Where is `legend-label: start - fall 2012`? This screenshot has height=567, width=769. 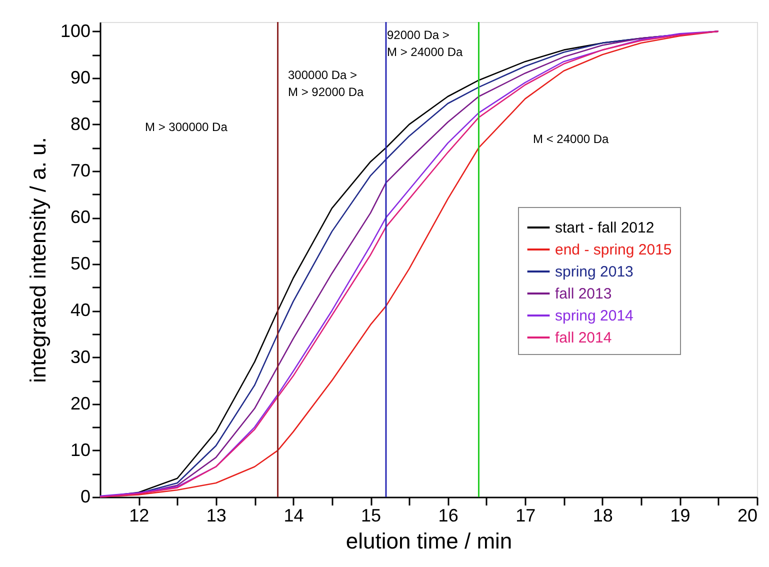
legend-label: start - fall 2012 is located at coordinates (604, 228).